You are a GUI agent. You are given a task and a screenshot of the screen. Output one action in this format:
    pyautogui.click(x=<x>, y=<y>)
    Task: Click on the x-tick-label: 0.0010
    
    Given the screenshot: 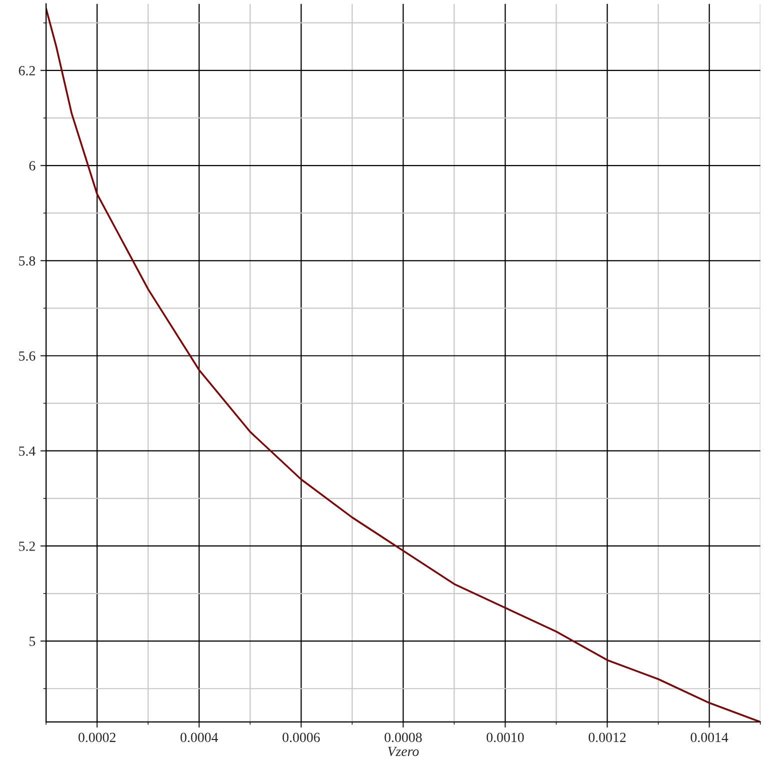 What is the action you would take?
    pyautogui.click(x=505, y=737)
    